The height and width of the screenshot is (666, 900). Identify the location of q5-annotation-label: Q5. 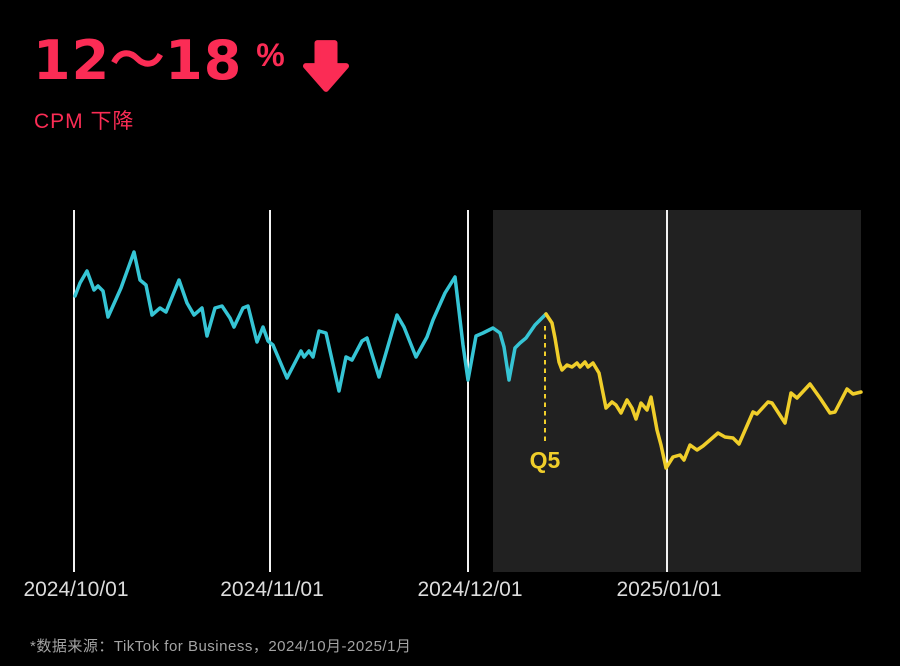
(545, 460).